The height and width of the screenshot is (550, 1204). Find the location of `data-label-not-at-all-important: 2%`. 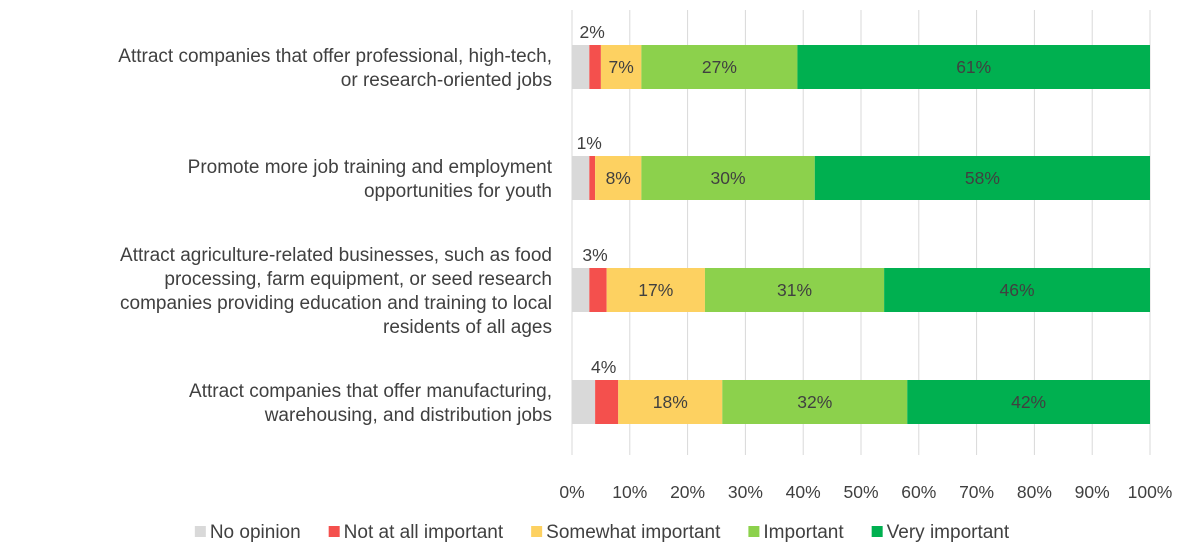

data-label-not-at-all-important: 2% is located at coordinates (591, 32).